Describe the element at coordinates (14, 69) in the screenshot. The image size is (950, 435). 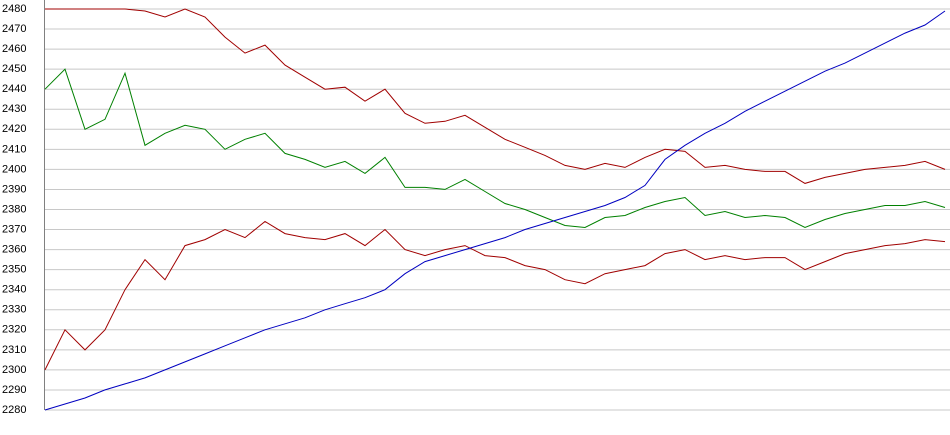
I see `y-tick-label: 2450` at that location.